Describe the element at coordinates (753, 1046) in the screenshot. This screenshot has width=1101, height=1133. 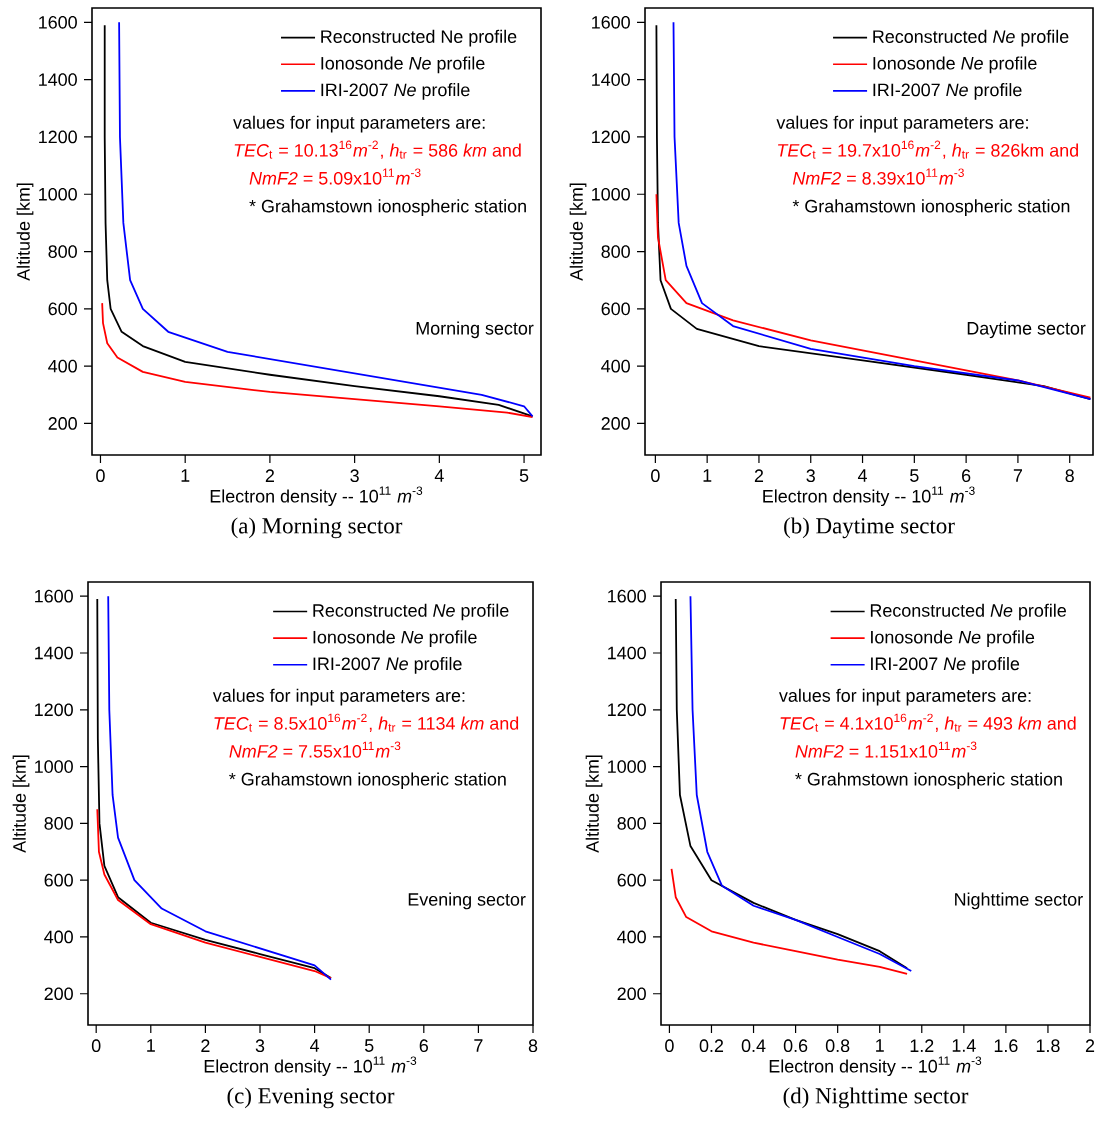
I see `x-tick-label: 0.4` at that location.